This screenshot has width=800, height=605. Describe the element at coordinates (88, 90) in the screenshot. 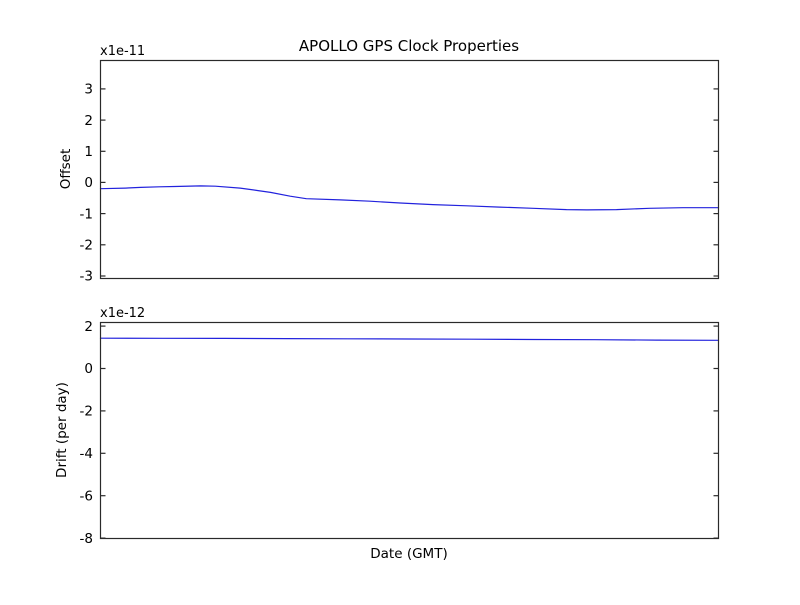

I see `y-tick-label: 3` at that location.